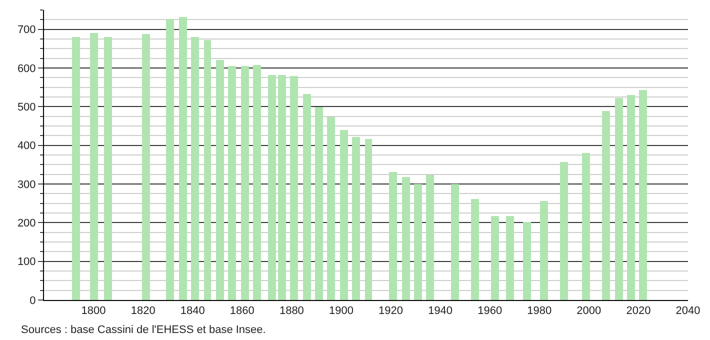 This screenshot has height=340, width=710. I want to click on y-tick-label: 100, so click(26, 262).